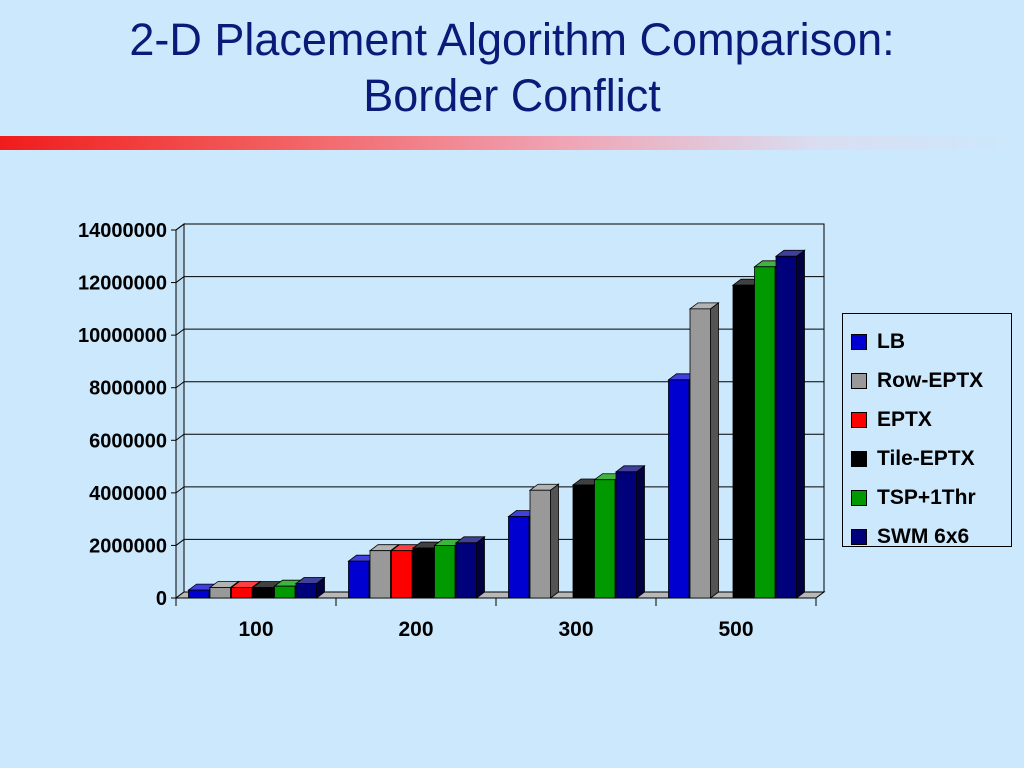 Image resolution: width=1024 pixels, height=768 pixels. What do you see at coordinates (122, 336) in the screenshot?
I see `y-tick-label: 10000000` at bounding box center [122, 336].